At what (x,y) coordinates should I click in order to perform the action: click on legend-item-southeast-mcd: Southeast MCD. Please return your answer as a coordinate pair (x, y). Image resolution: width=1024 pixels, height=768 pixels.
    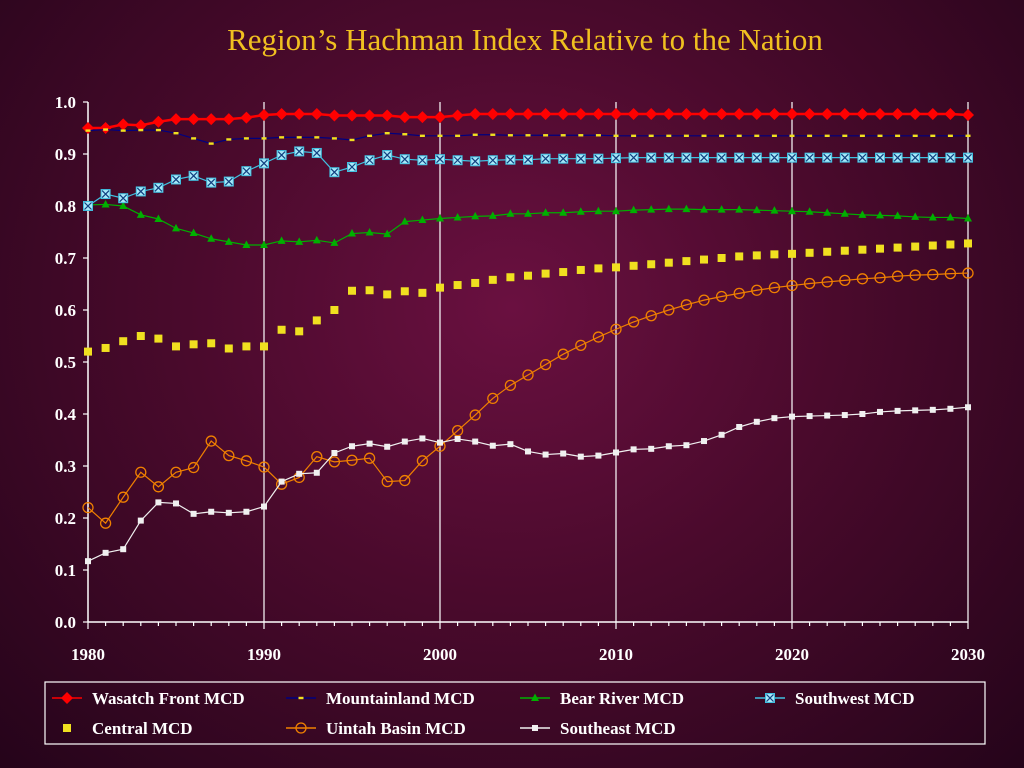
    Looking at the image, I should click on (598, 728).